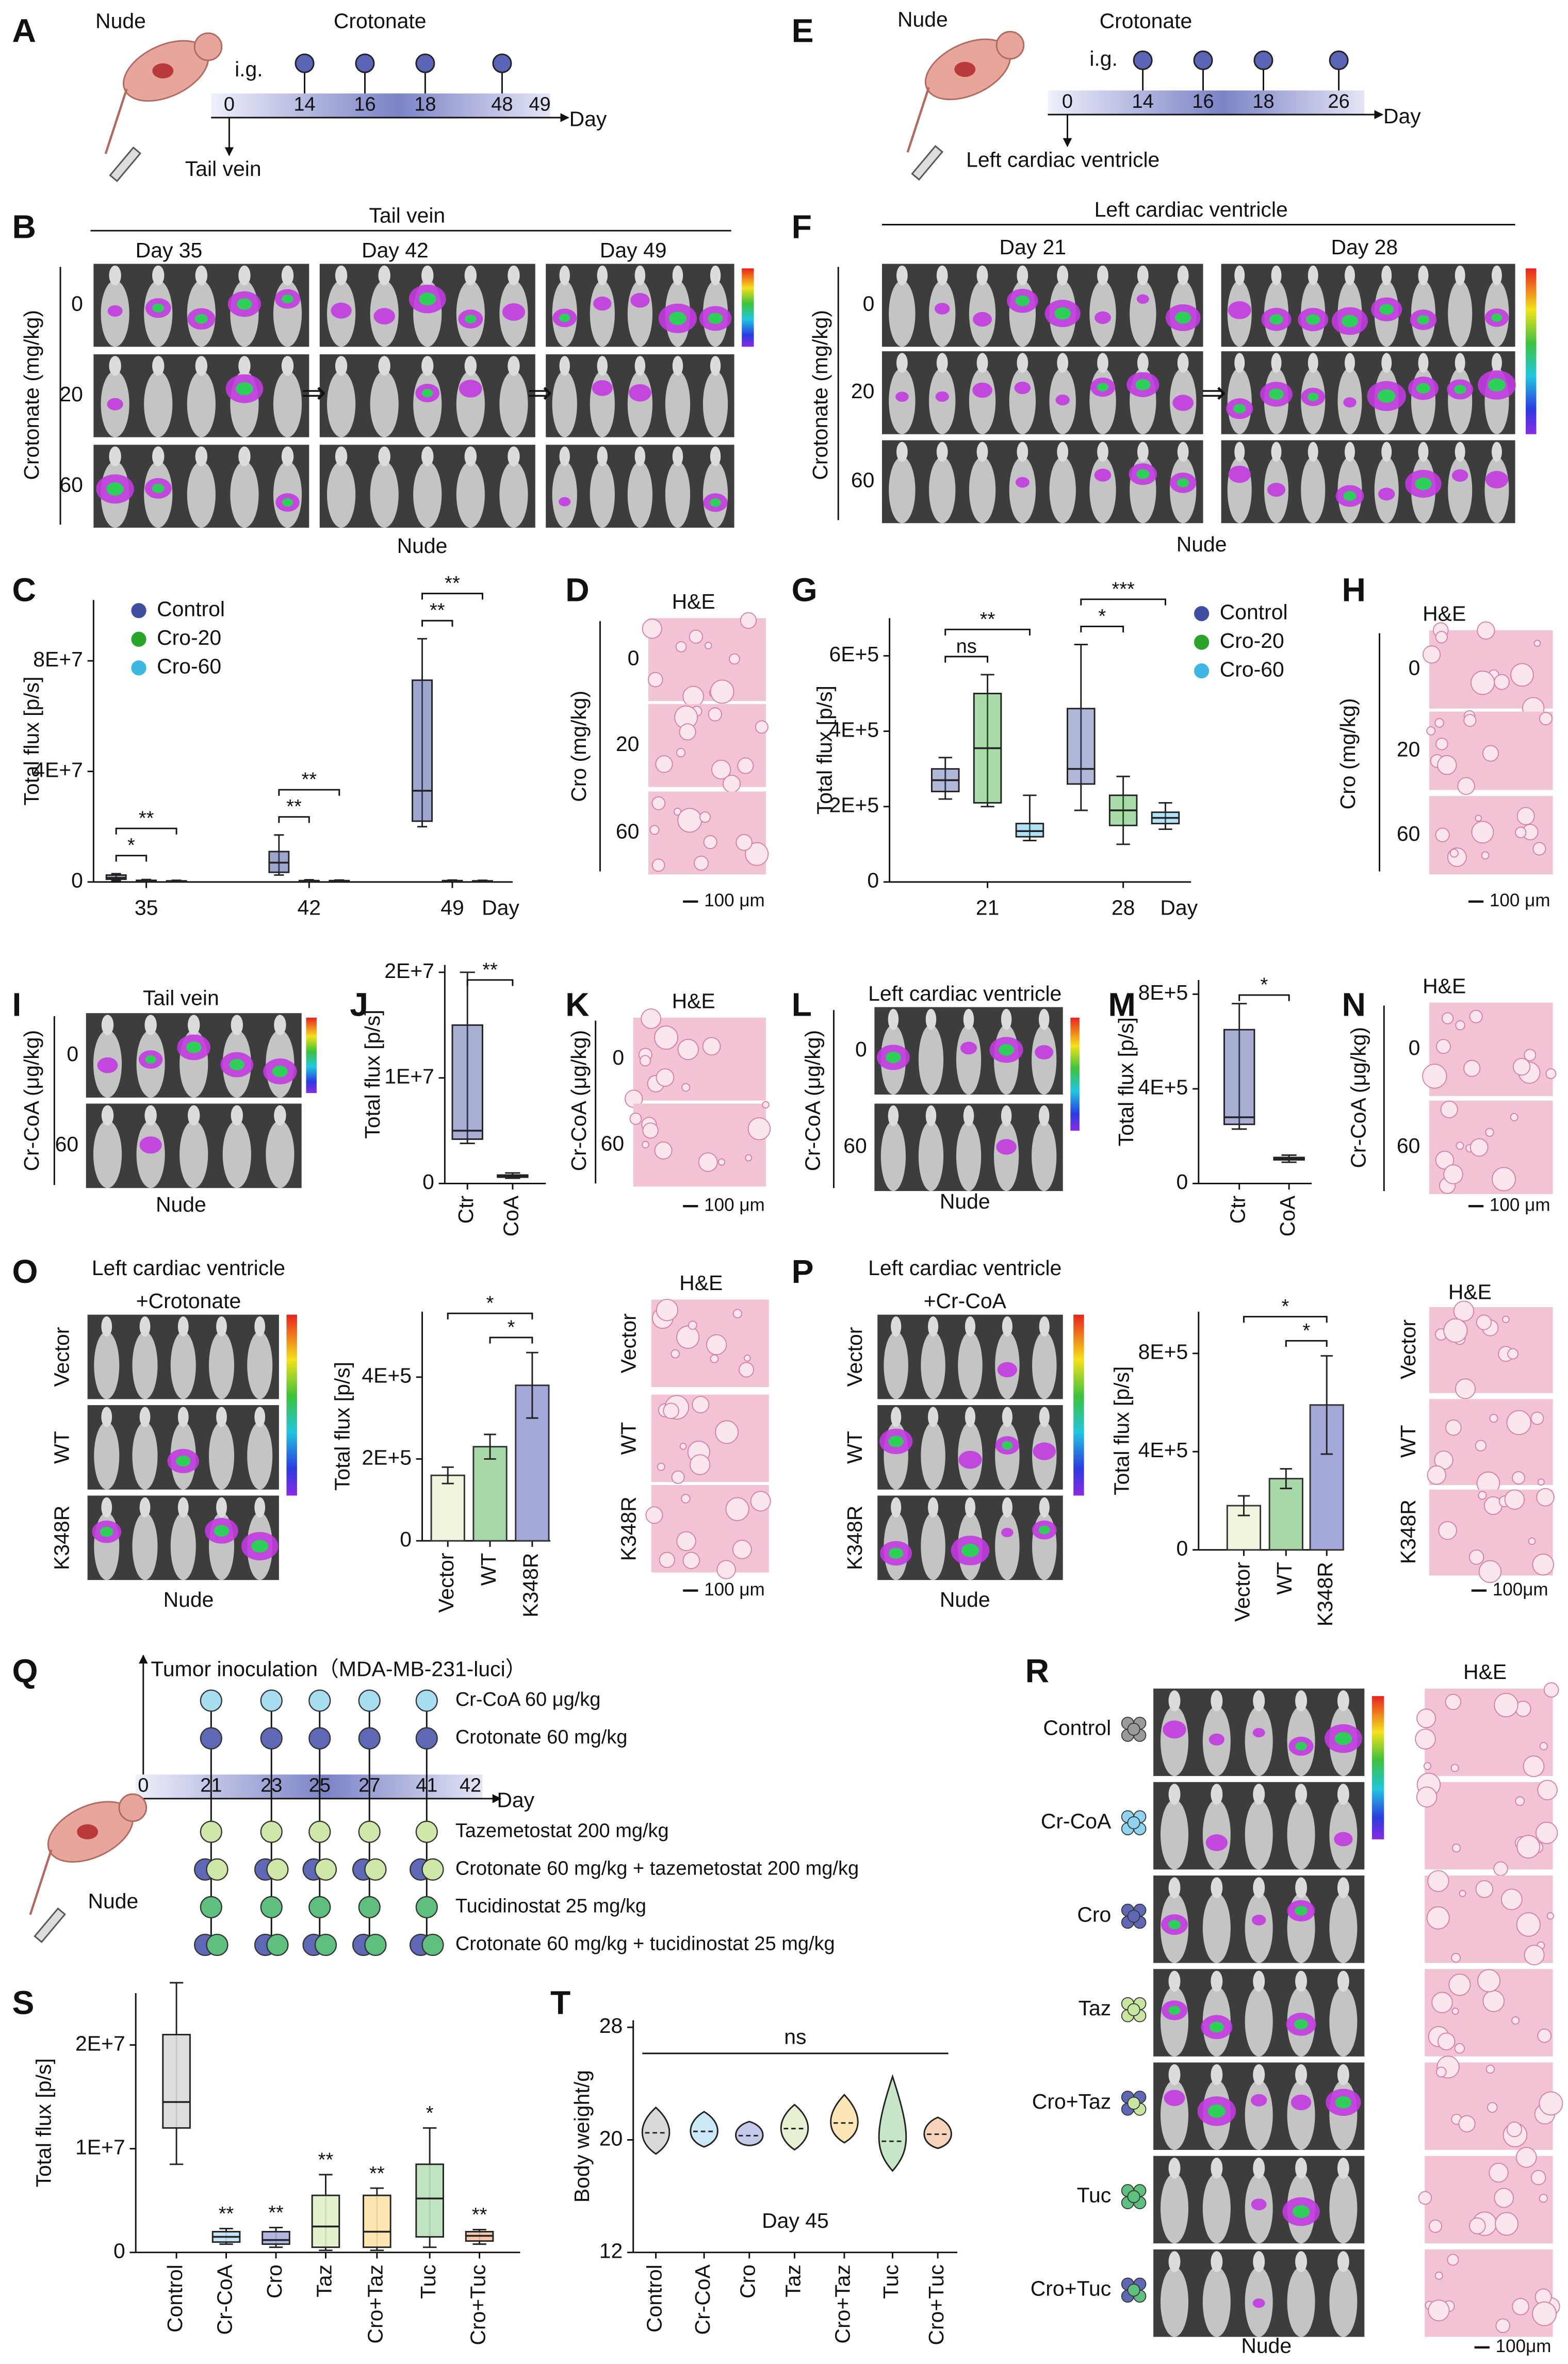 This screenshot has height=2364, width=1568. What do you see at coordinates (1133, 2290) in the screenshot?
I see `group-icon` at bounding box center [1133, 2290].